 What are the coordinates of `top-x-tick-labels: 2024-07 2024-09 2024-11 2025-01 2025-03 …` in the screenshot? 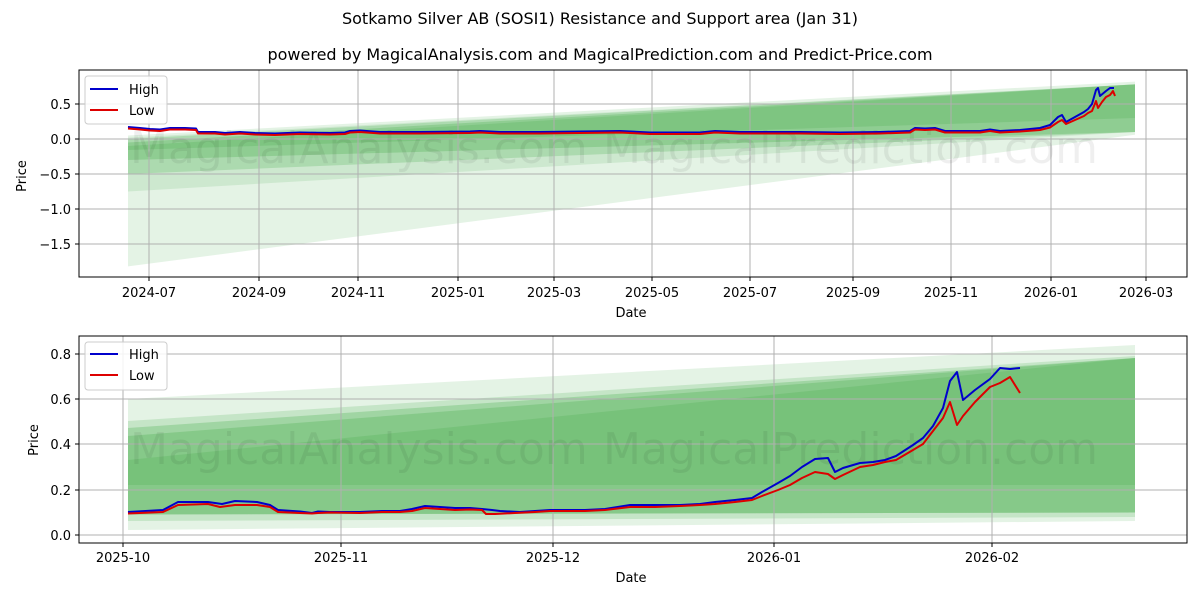 It's located at (647, 293).